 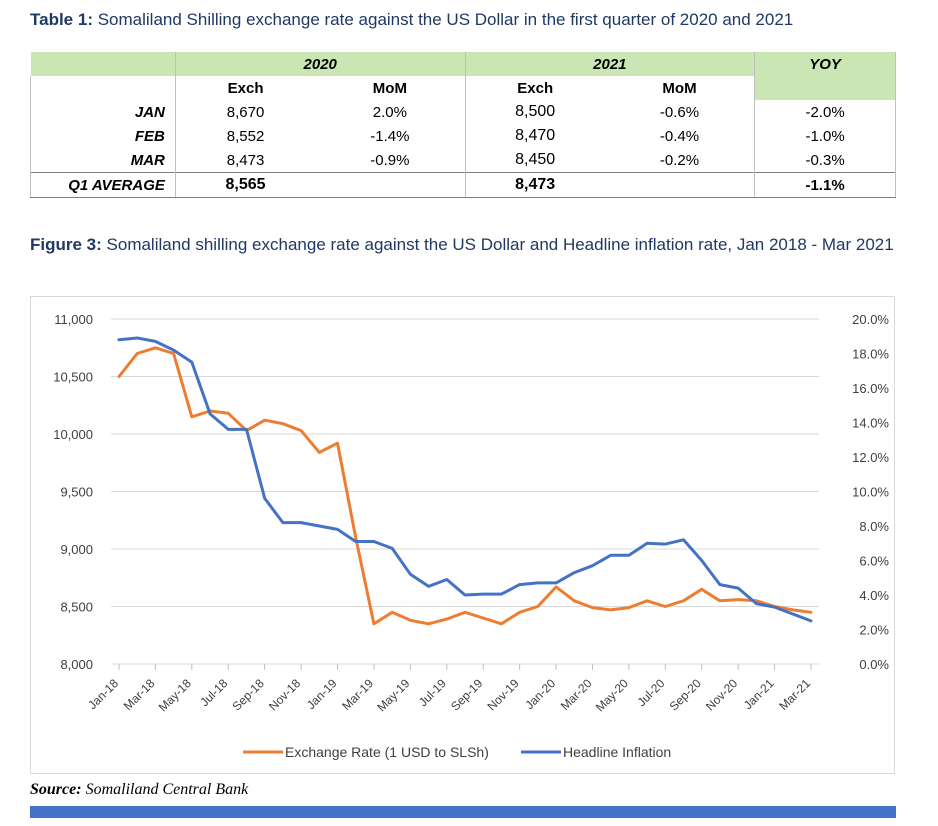 I want to click on left-axis-tick-label: 9,500, so click(x=76, y=492).